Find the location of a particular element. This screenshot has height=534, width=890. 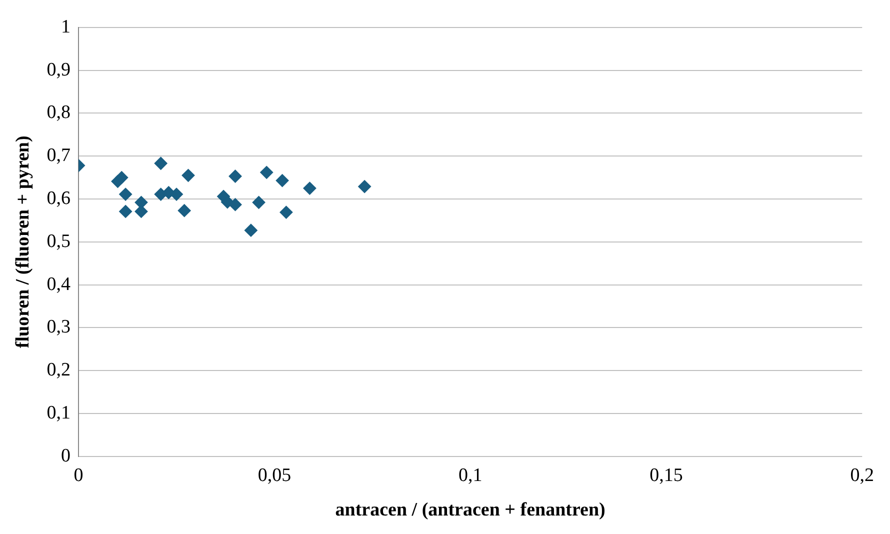

y-tick-label: 0,5 is located at coordinates (58, 241).